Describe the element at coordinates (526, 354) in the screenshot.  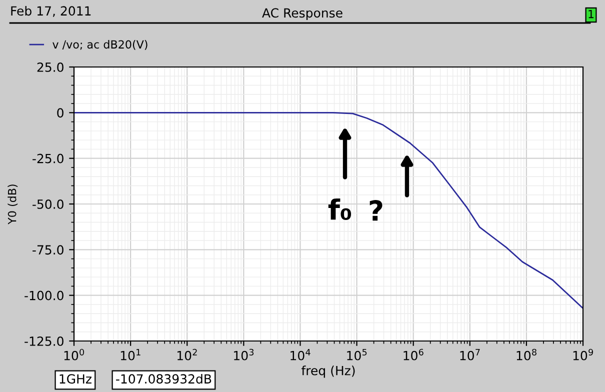
I see `x-tick-label: 10$^{8}$` at that location.